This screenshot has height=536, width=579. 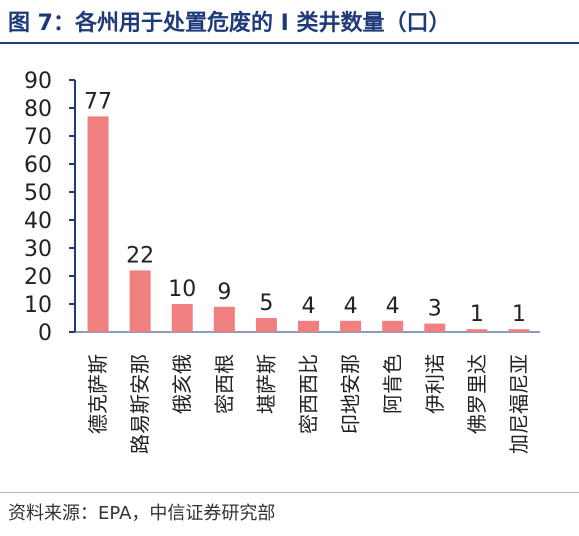 I want to click on data-label: 5, so click(x=266, y=303).